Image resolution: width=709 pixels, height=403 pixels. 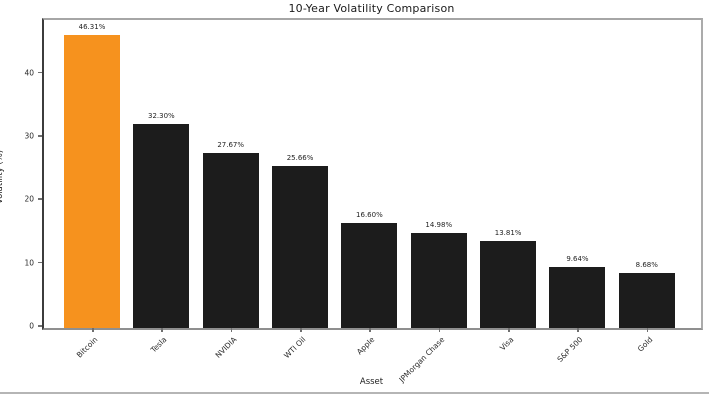 What do you see at coordinates (645, 344) in the screenshot?
I see `x-tick-label-gold: Gold` at bounding box center [645, 344].